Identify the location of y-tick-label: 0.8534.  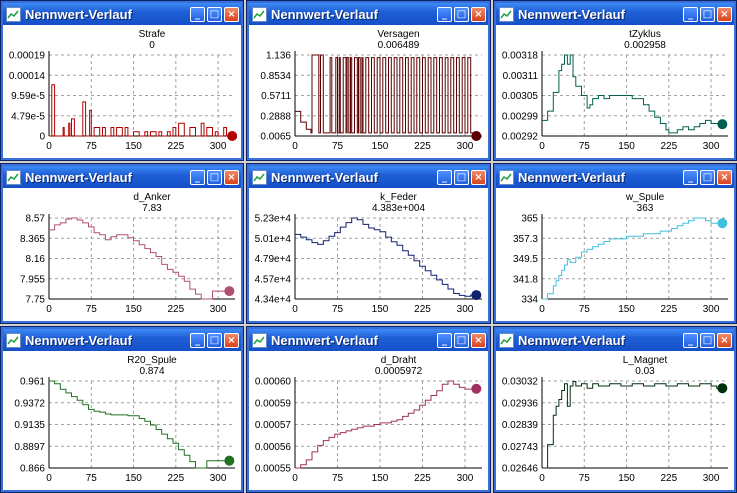
(275, 76).